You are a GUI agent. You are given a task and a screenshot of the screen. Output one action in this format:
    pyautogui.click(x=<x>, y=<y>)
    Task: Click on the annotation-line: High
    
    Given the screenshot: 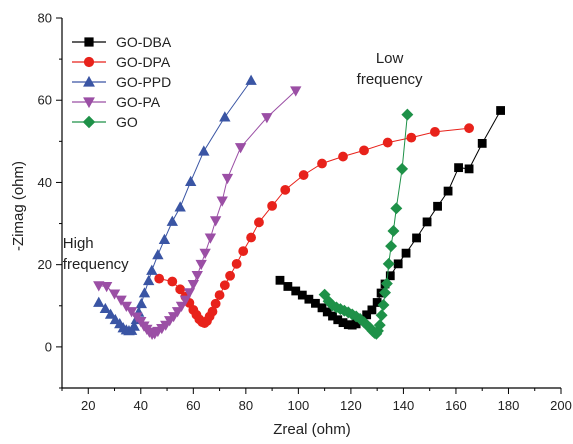 What is the action you would take?
    pyautogui.click(x=78, y=243)
    